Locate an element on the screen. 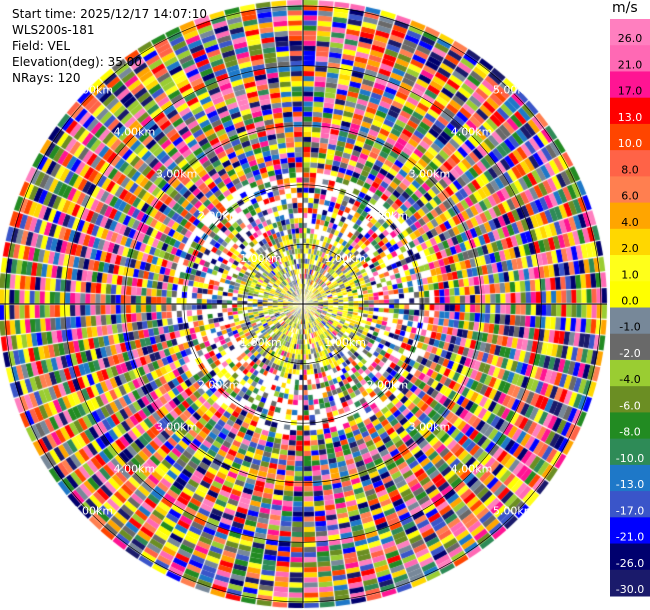 This screenshot has width=650, height=610. colorbar-tick-label: 21.0 is located at coordinates (630, 64).